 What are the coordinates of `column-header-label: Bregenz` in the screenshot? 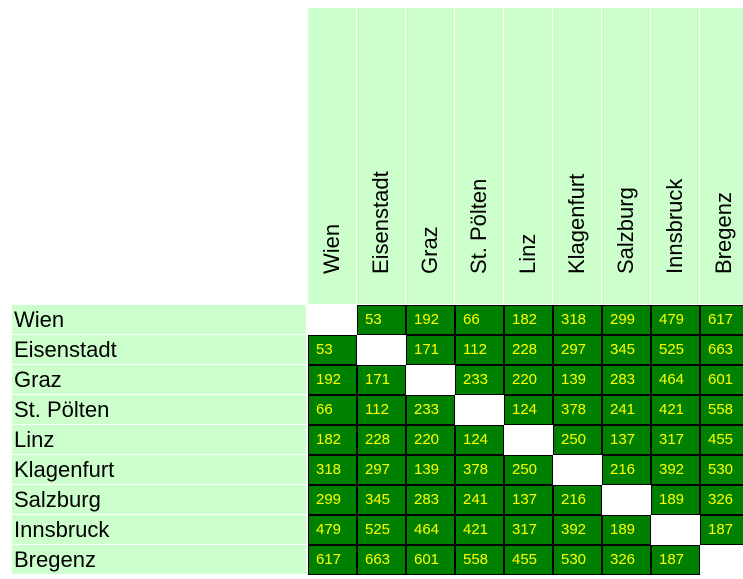 It's located at (723, 233).